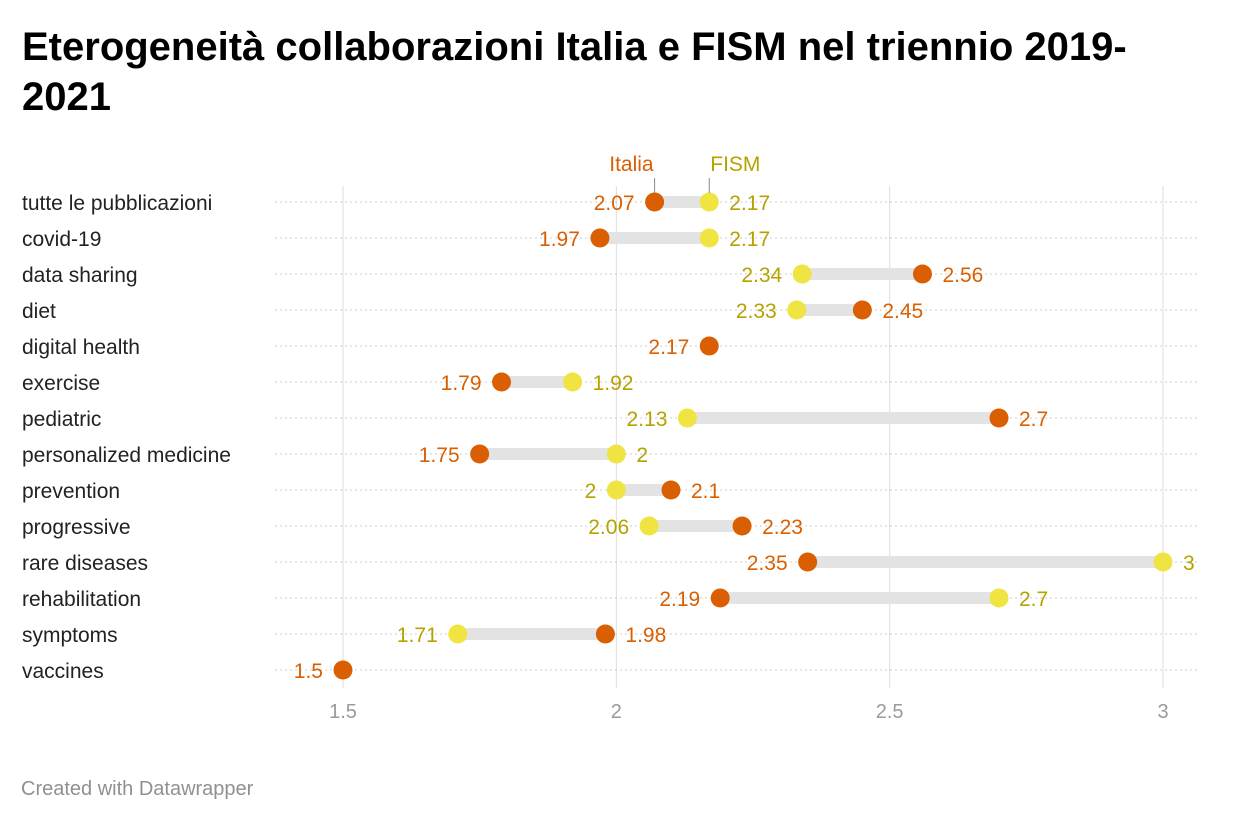 This screenshot has width=1240, height=824. I want to click on italia-value-label: 2.35, so click(767, 563).